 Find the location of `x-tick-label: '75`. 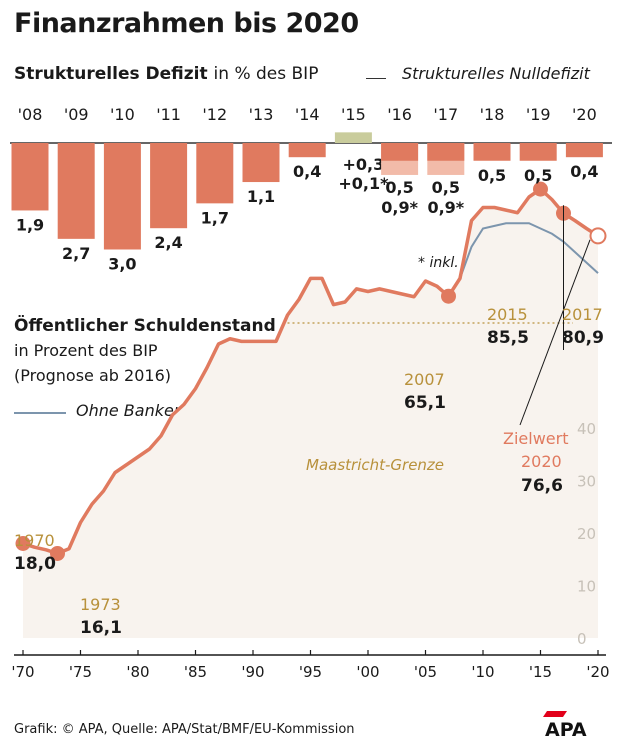

x-tick-label: '75 is located at coordinates (80, 672).